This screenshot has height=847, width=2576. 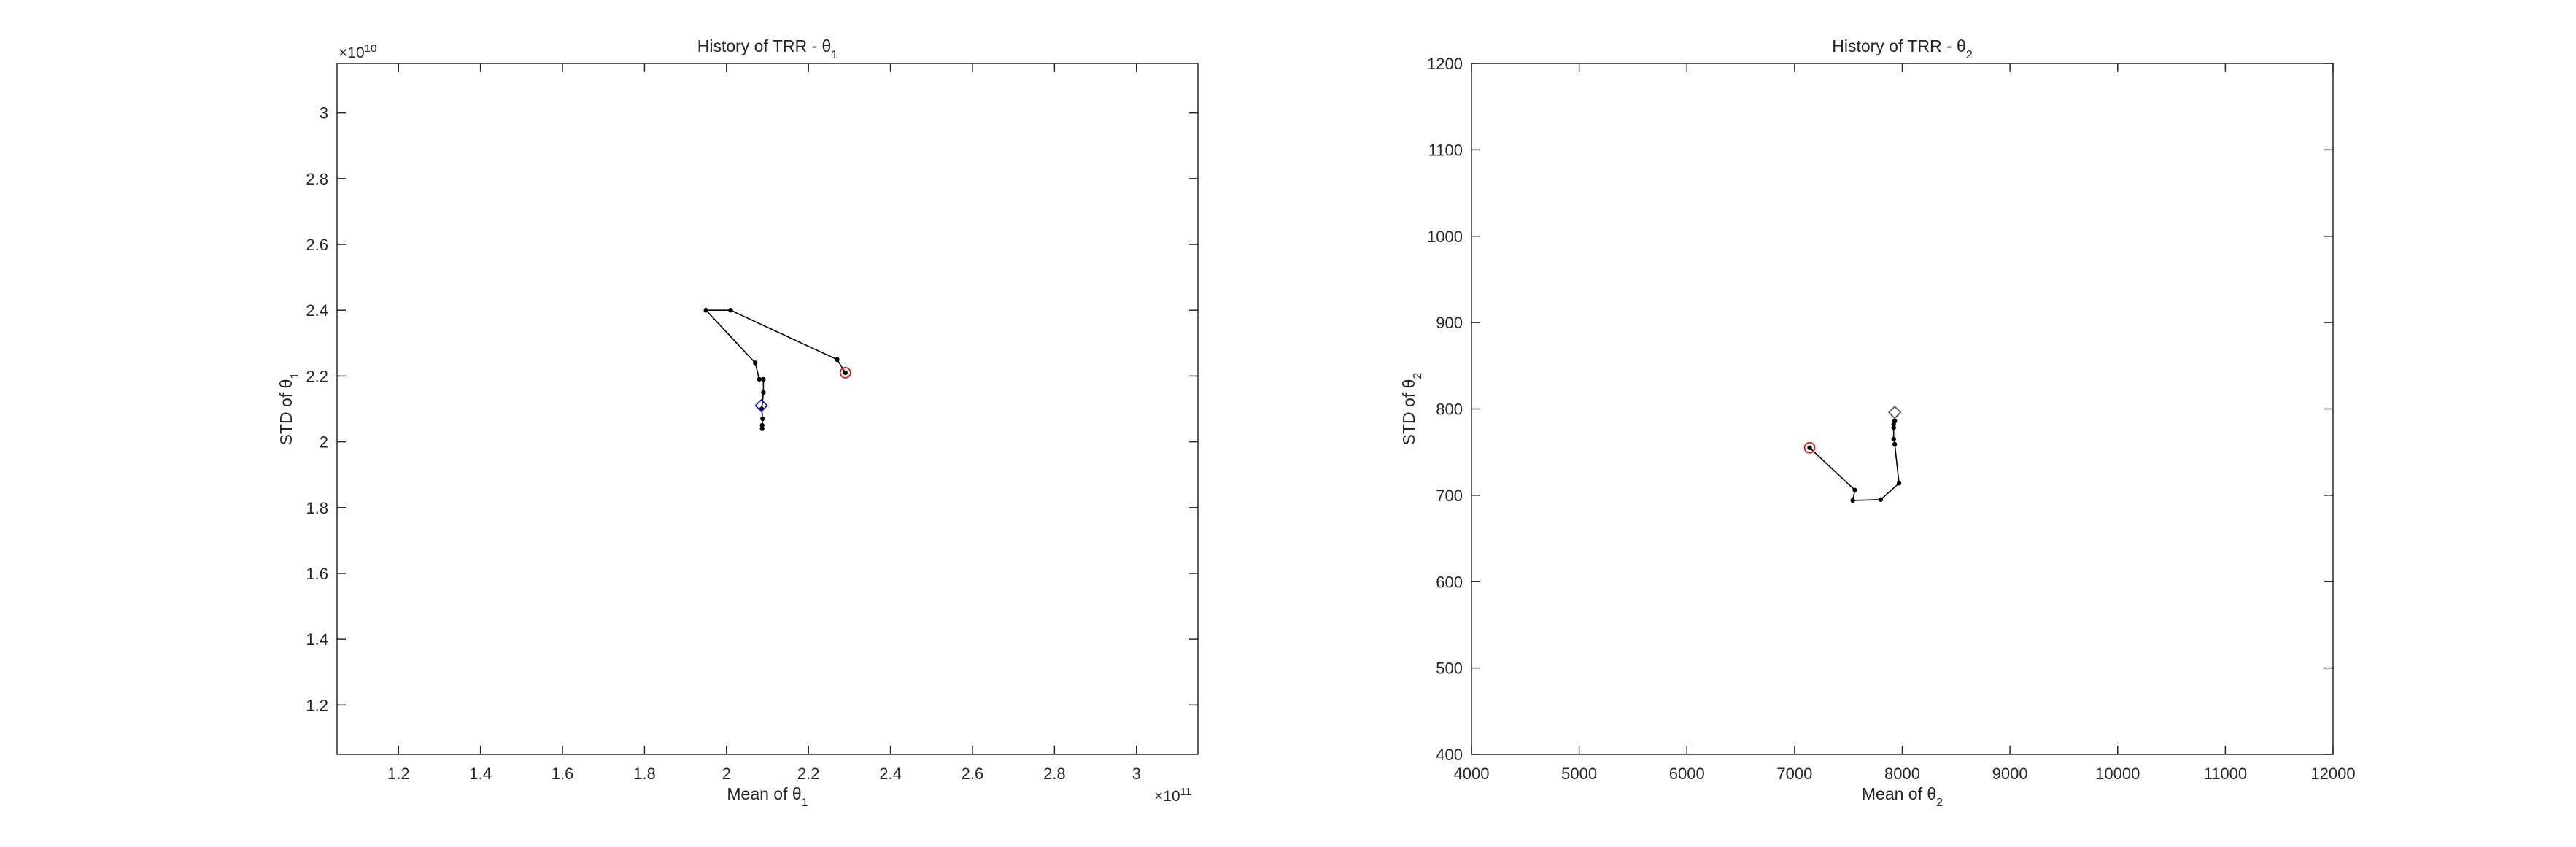 I want to click on y-tick-label: 900, so click(x=1449, y=323).